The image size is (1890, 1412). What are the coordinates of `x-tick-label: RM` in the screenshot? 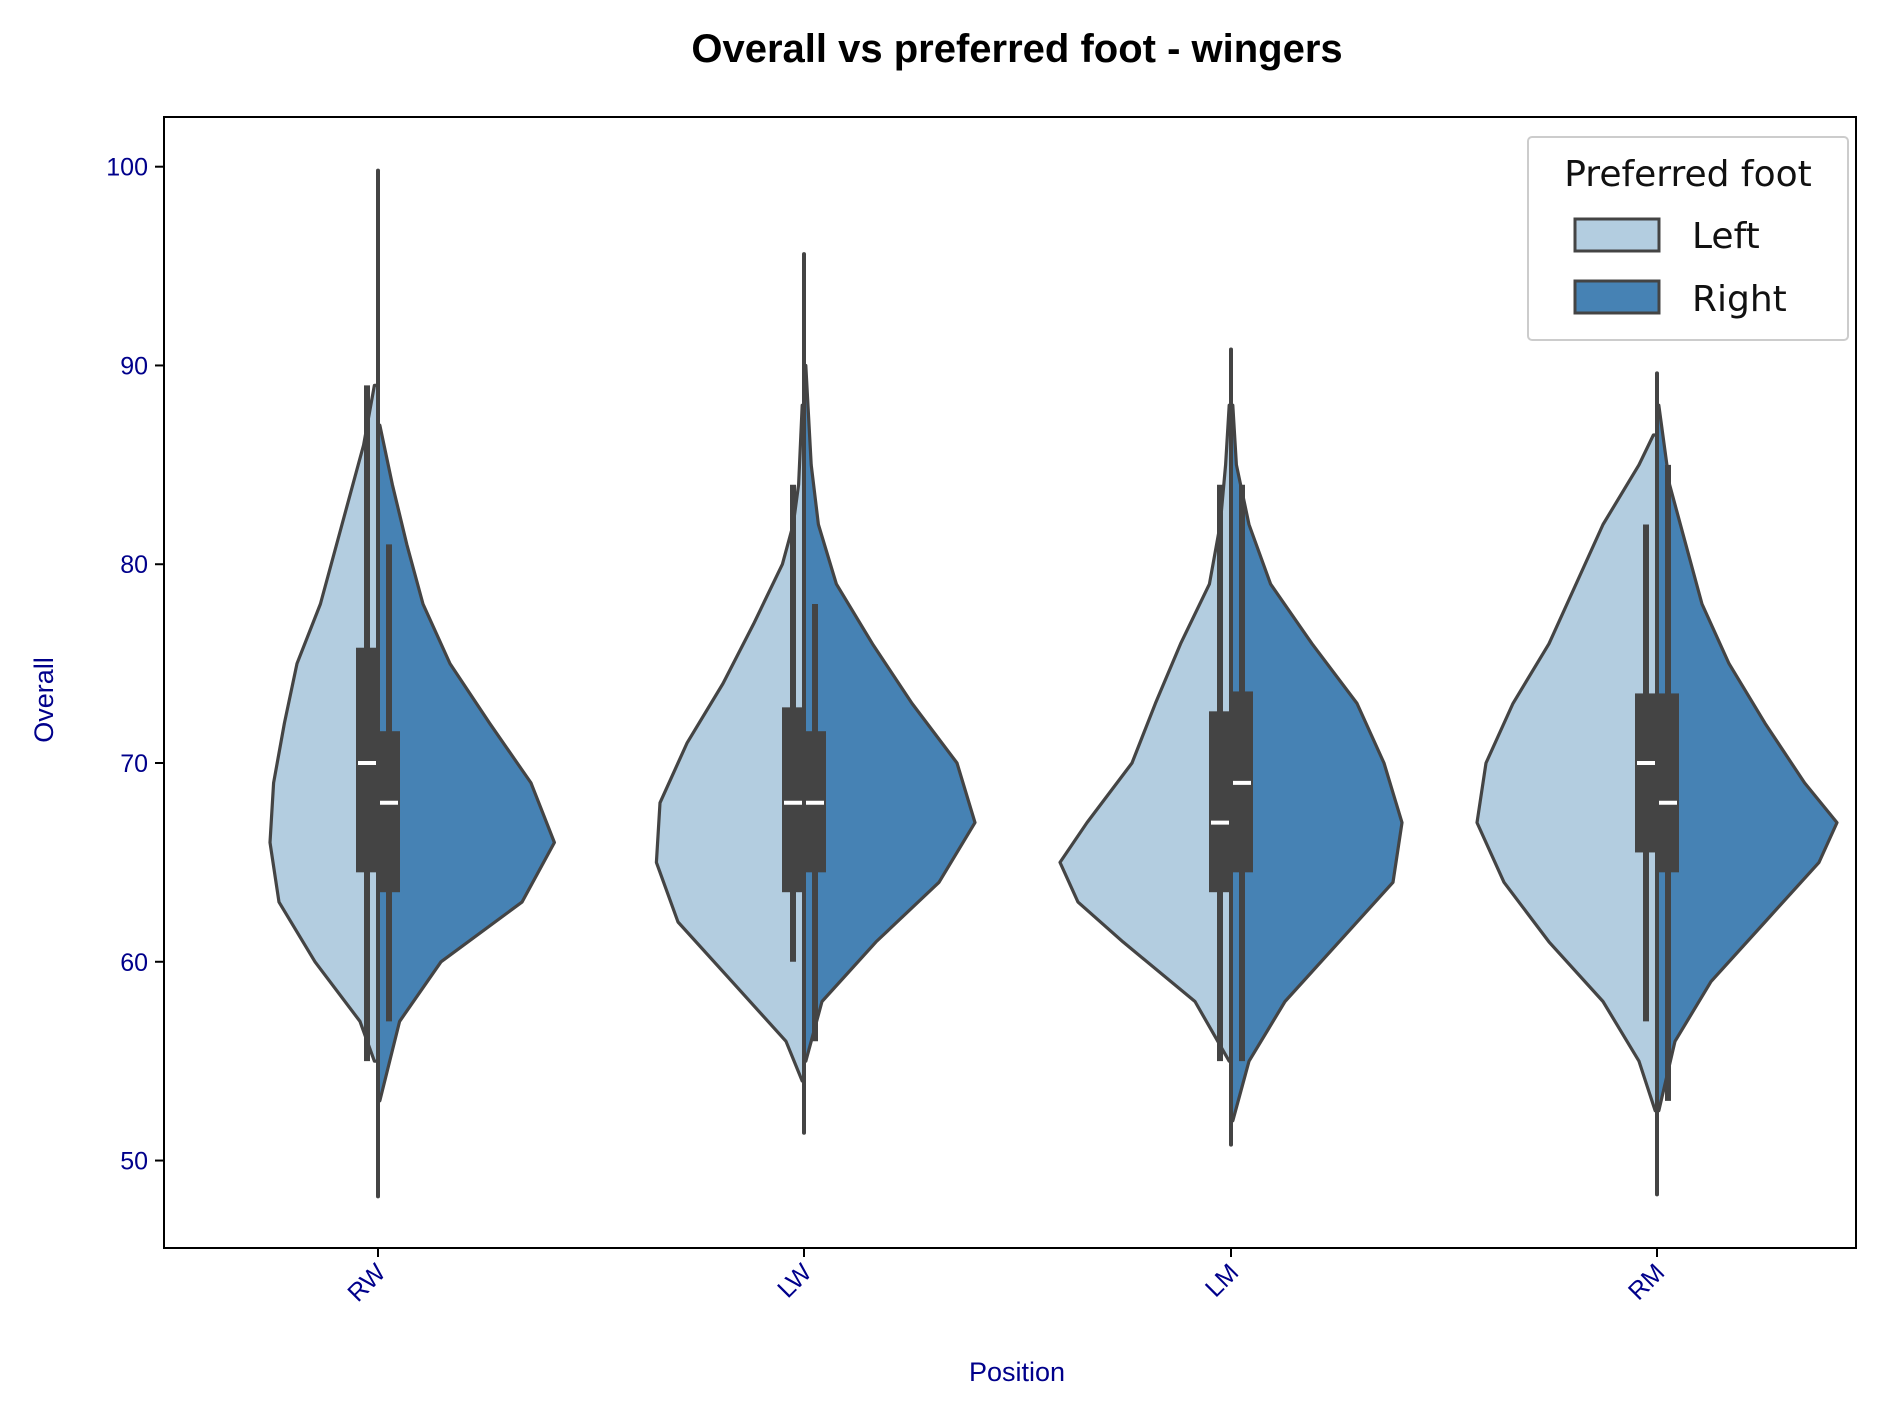 It's located at (1646, 1281).